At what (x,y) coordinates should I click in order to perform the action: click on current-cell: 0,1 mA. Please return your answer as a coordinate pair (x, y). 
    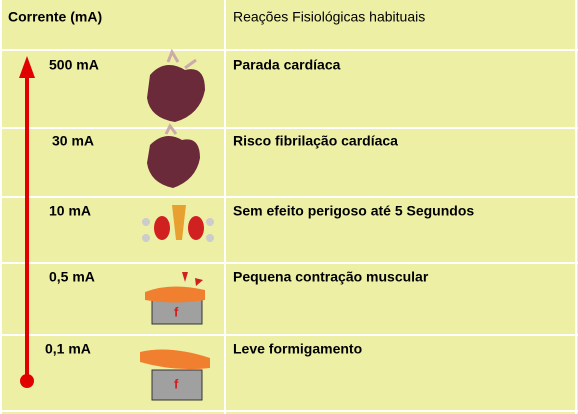
    Looking at the image, I should click on (68, 349).